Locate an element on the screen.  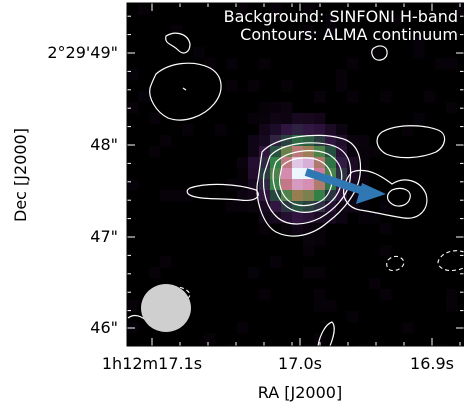
x-tick-label-16-9: 16.9s is located at coordinates (432, 363).